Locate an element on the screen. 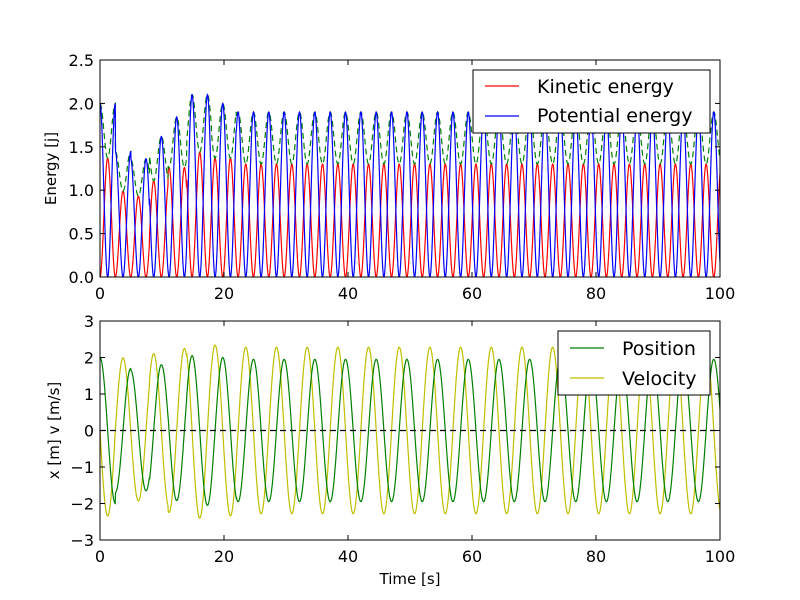 Image resolution: width=800 pixels, height=600 pixels. motion-ytick-label: 1 is located at coordinates (89, 394).